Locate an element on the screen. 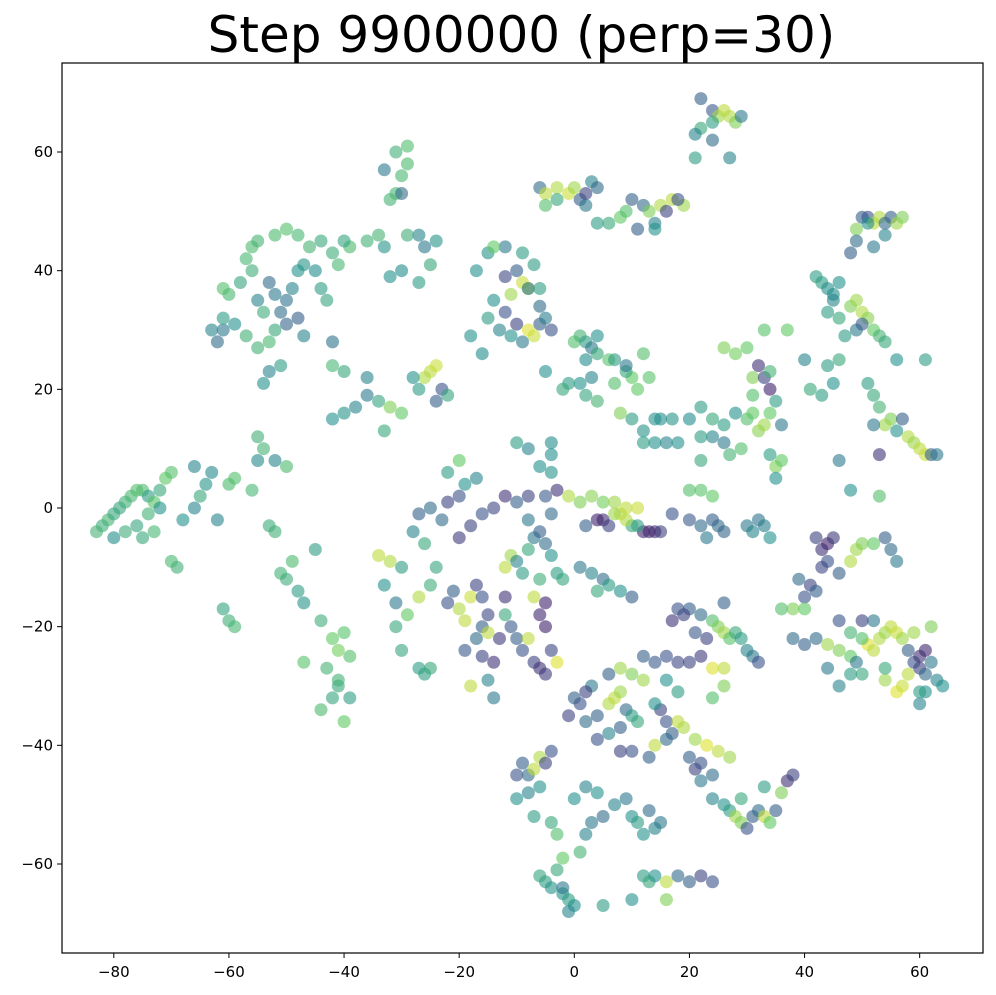 The image size is (996, 995). y-axis: −60 −40 −20 0 20 40 60 is located at coordinates (41, 508).